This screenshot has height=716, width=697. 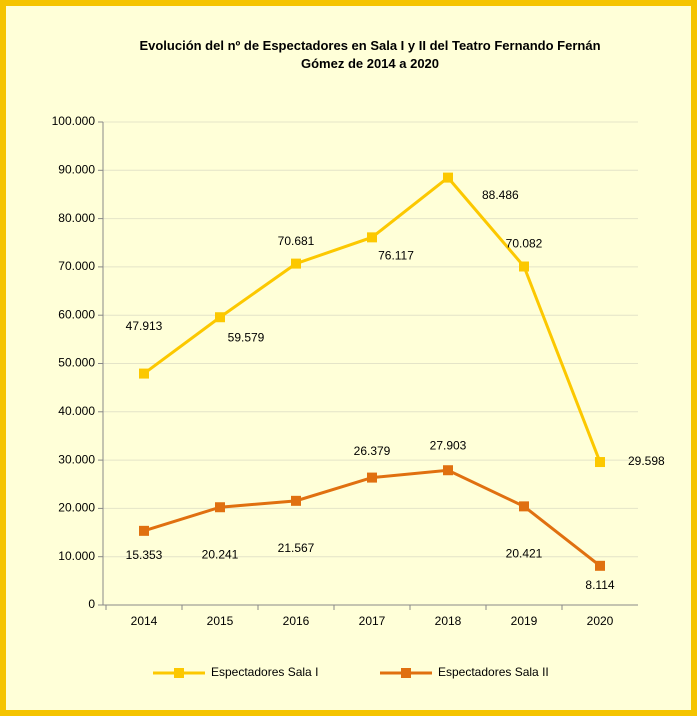 I want to click on legend-label: Espectadores Sala I, so click(x=264, y=672).